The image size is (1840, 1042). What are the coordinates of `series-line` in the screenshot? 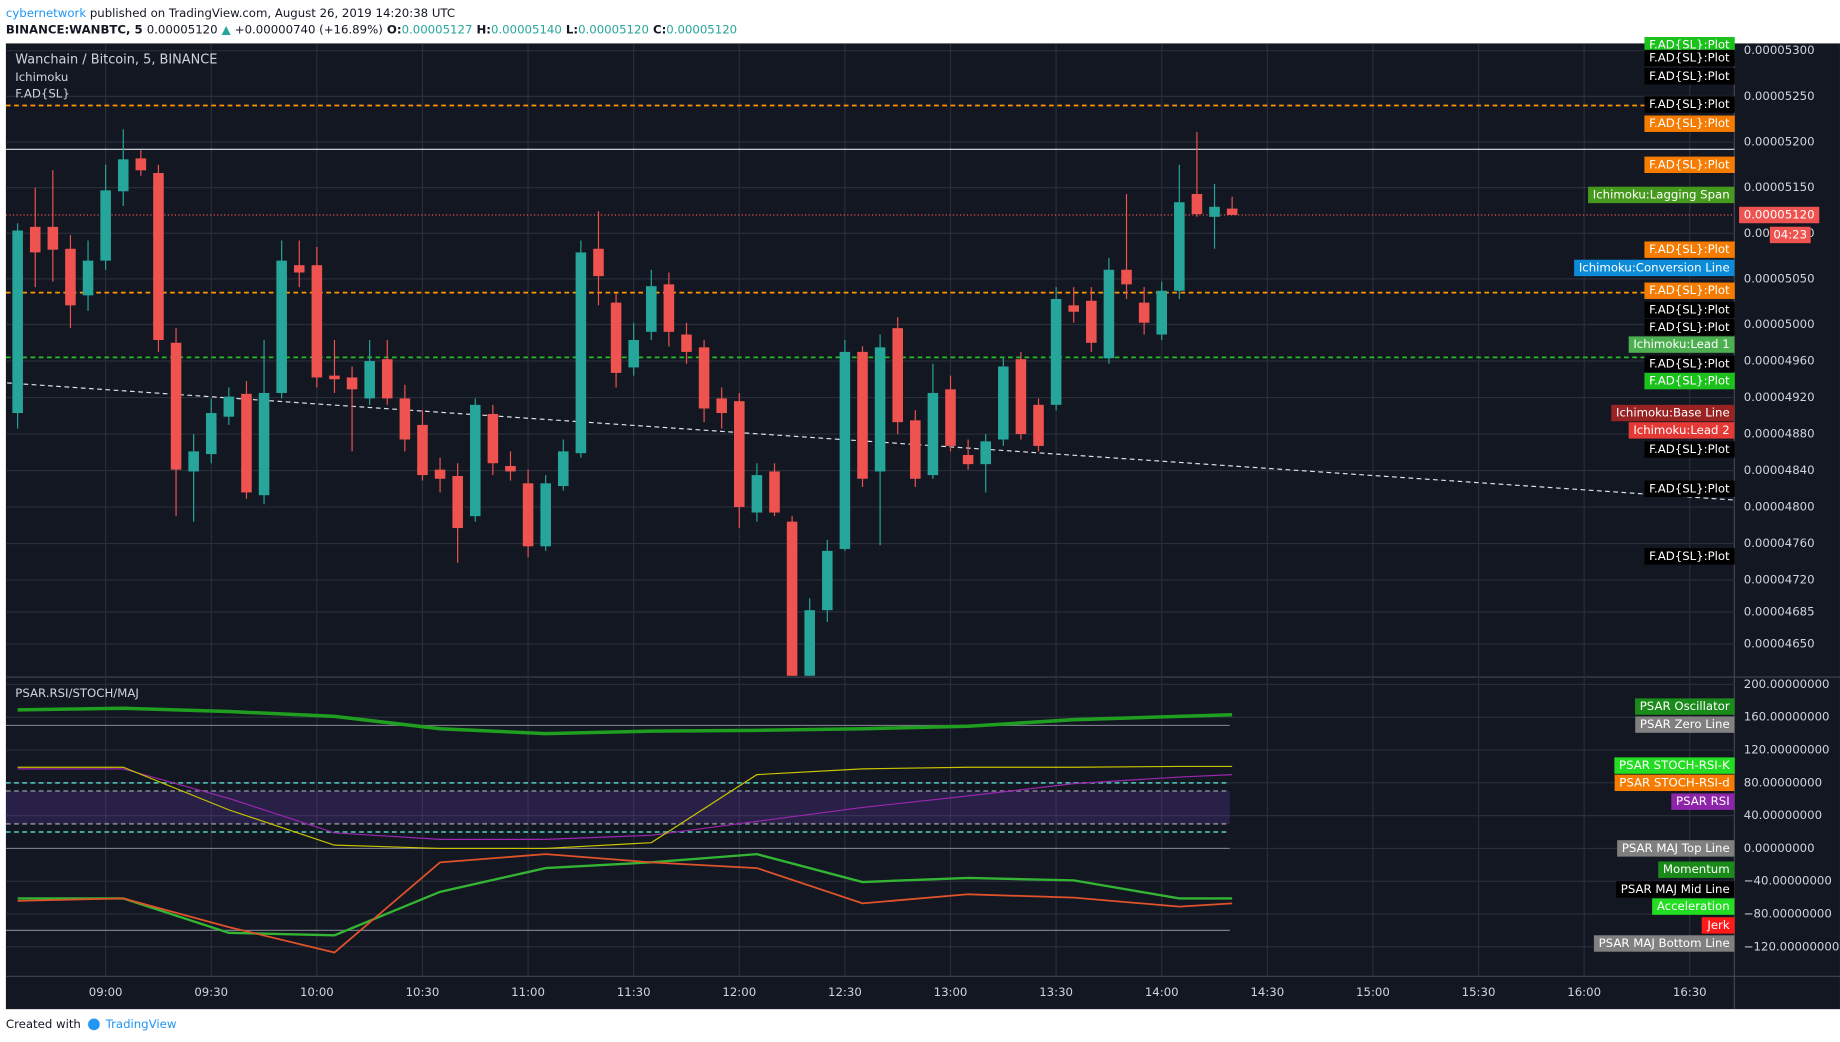 It's located at (625, 807).